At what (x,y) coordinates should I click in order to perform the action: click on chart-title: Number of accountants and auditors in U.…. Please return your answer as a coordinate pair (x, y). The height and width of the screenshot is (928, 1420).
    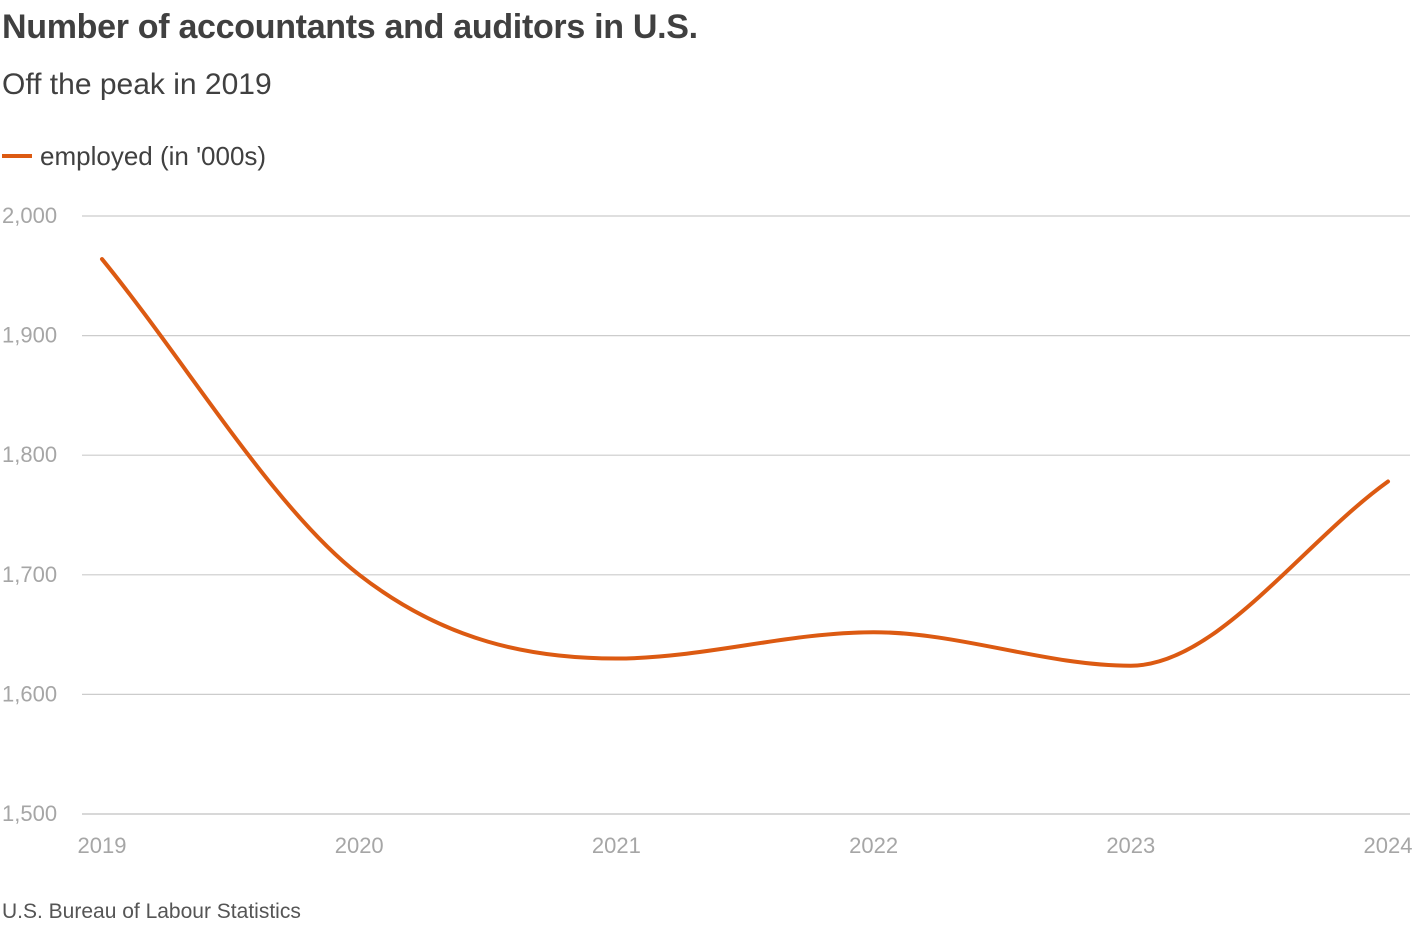
    Looking at the image, I should click on (350, 27).